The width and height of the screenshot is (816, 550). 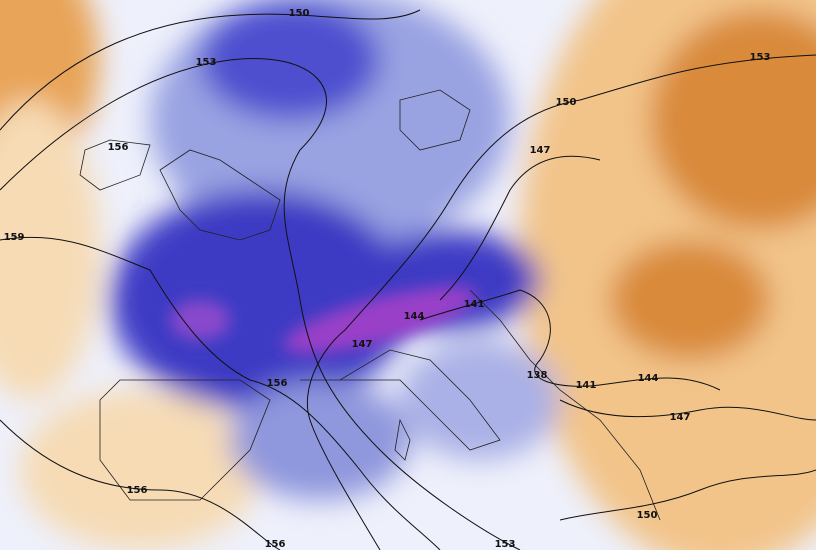 What do you see at coordinates (537, 375) in the screenshot?
I see `contour-label: 138` at bounding box center [537, 375].